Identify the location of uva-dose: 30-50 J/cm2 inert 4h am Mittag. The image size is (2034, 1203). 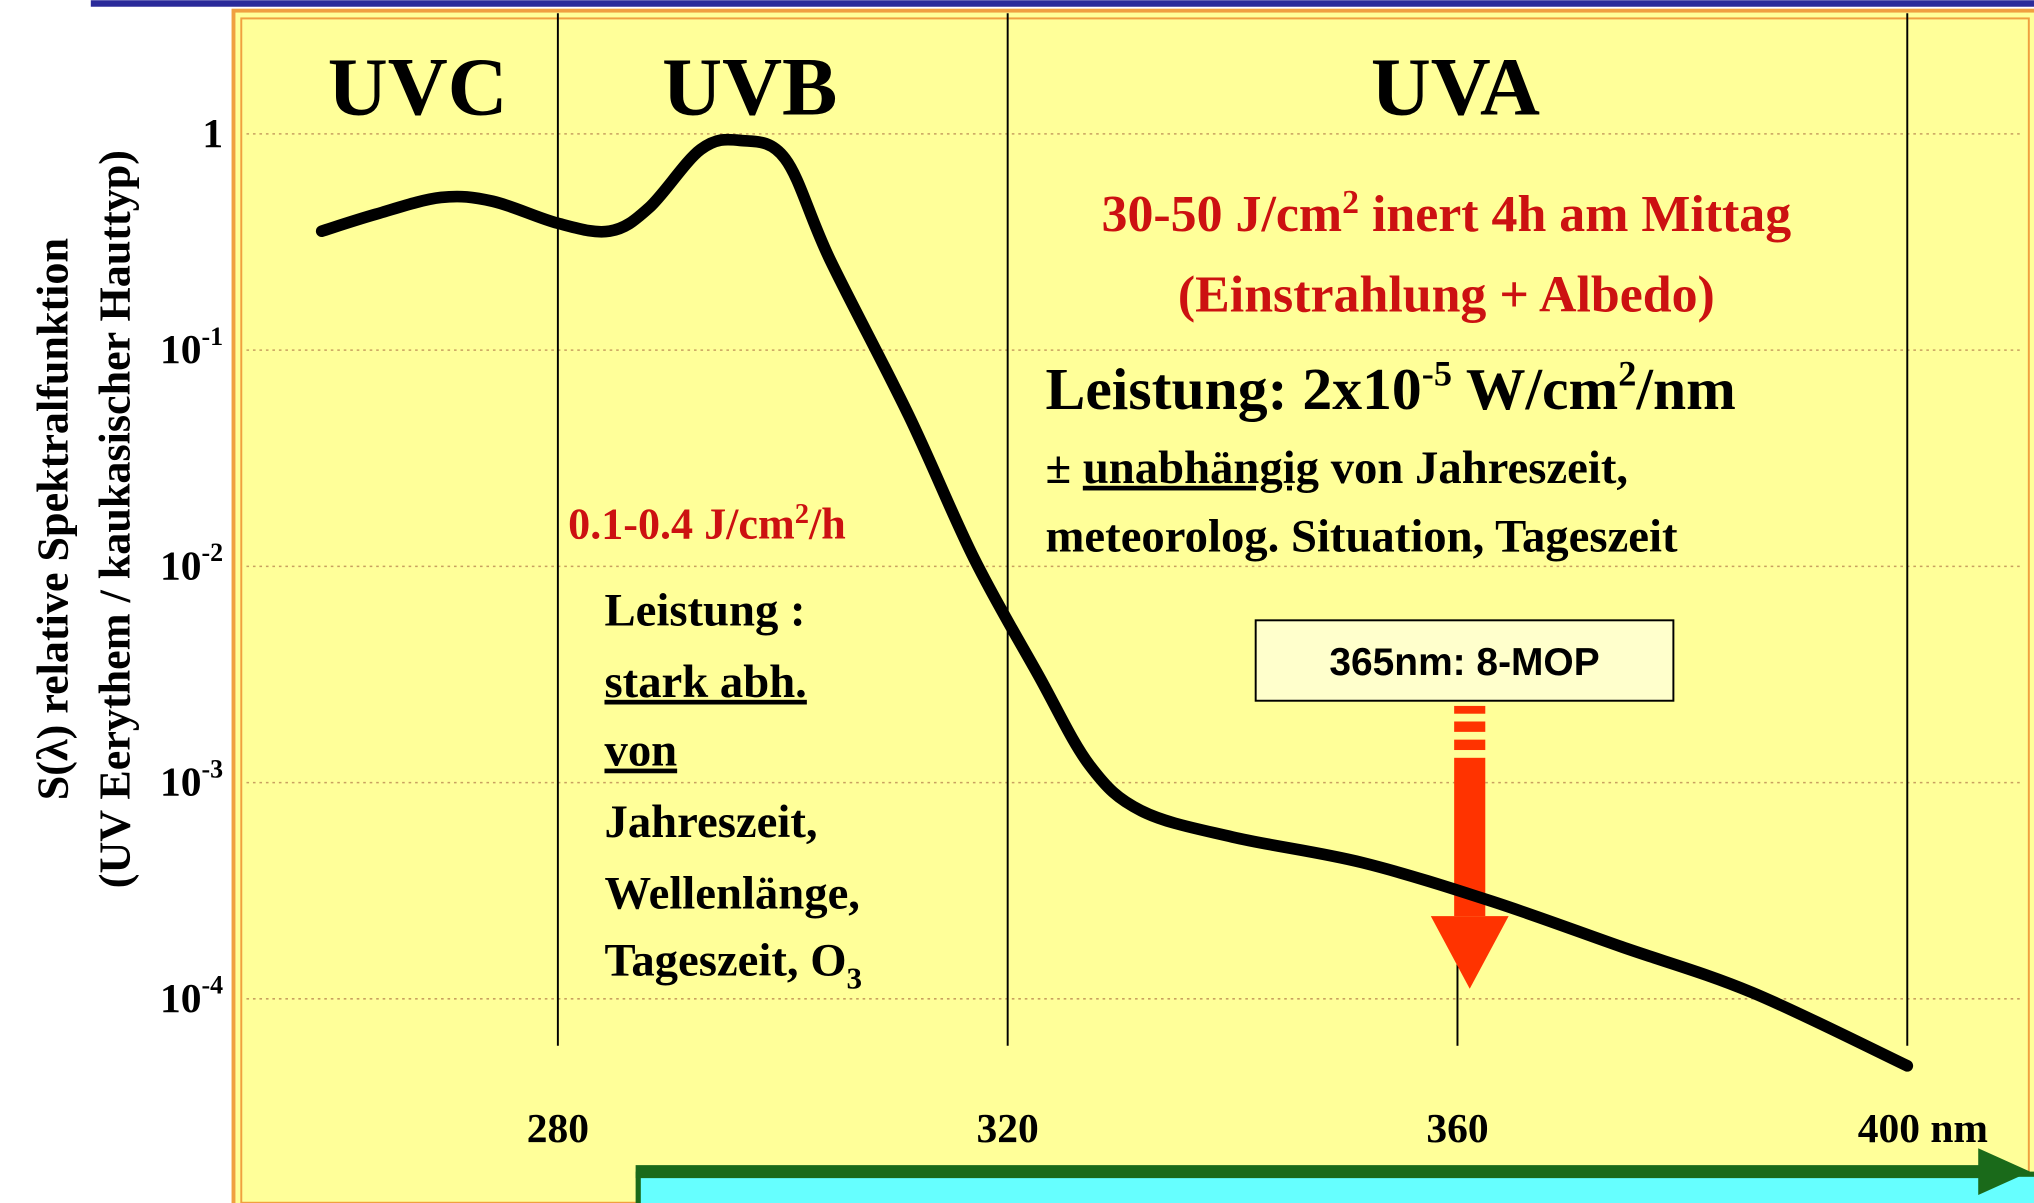
(1447, 213).